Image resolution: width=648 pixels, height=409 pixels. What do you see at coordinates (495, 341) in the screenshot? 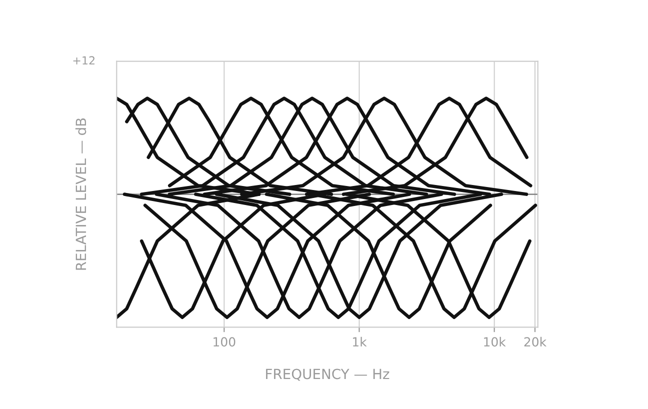
I see `x-tick-label: 10k` at bounding box center [495, 341].